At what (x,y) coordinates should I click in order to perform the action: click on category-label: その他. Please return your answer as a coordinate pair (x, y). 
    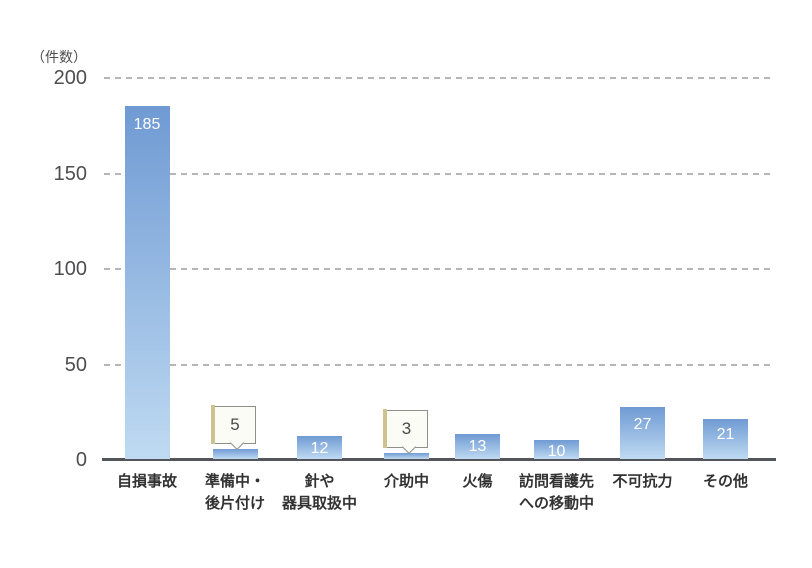
    Looking at the image, I should click on (726, 482).